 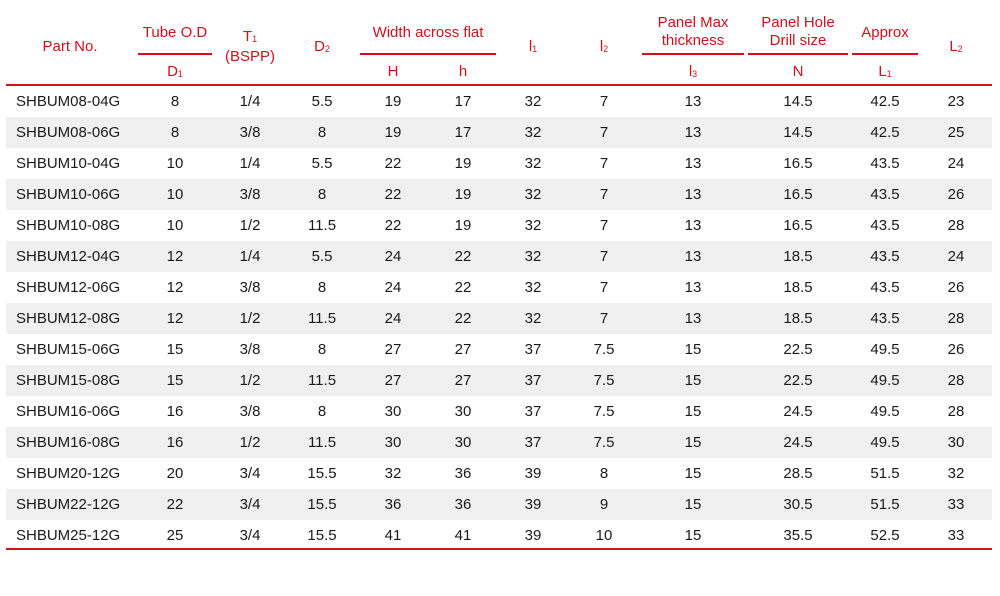 I want to click on cell-tube-od: 22, so click(x=175, y=504).